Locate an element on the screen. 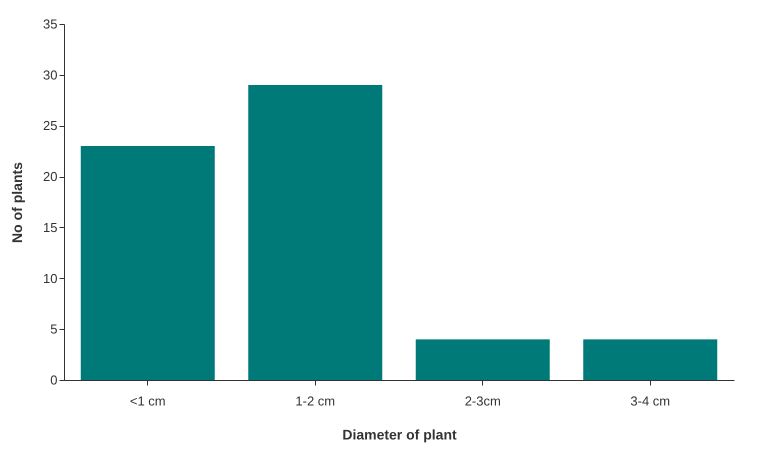  y-tick-label: 25 is located at coordinates (50, 126).